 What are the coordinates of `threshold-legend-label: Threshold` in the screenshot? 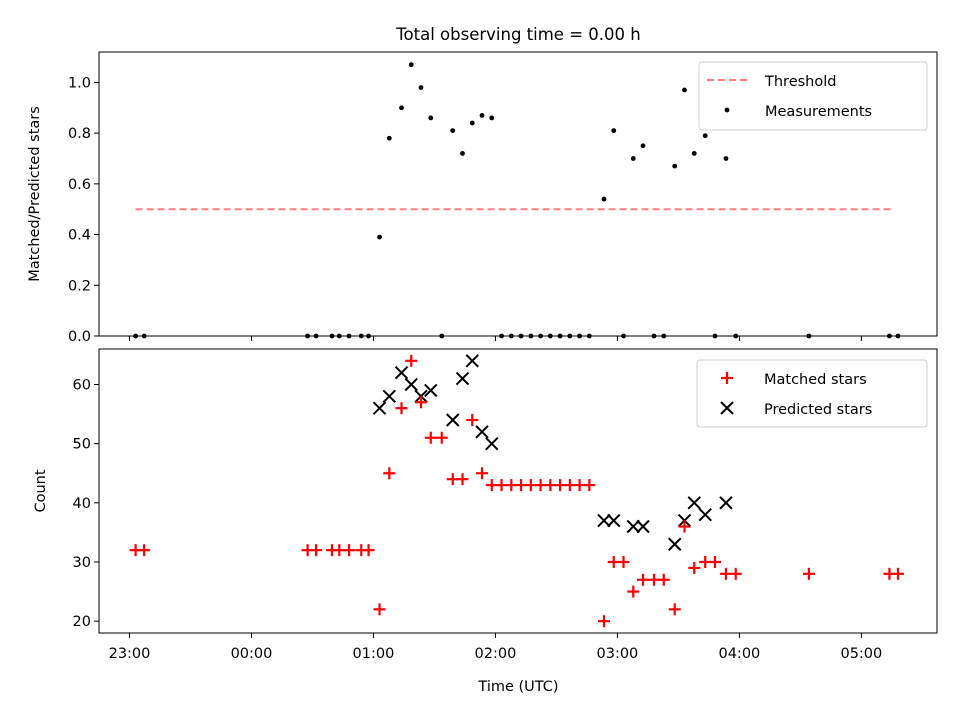 It's located at (800, 82).